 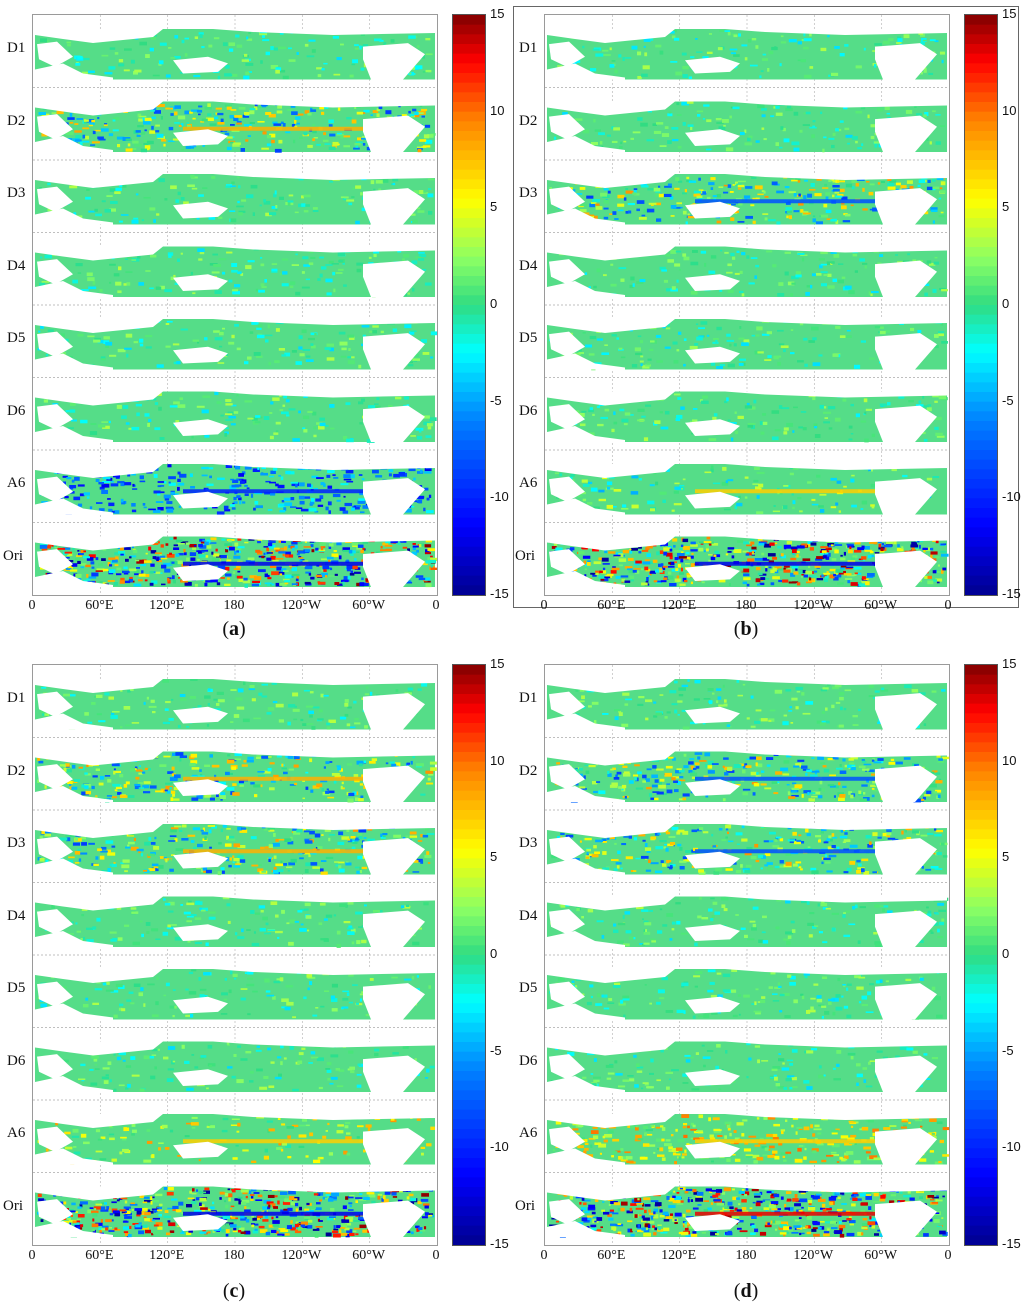 I want to click on colorbar-tick-label: -10, so click(x=499, y=497).